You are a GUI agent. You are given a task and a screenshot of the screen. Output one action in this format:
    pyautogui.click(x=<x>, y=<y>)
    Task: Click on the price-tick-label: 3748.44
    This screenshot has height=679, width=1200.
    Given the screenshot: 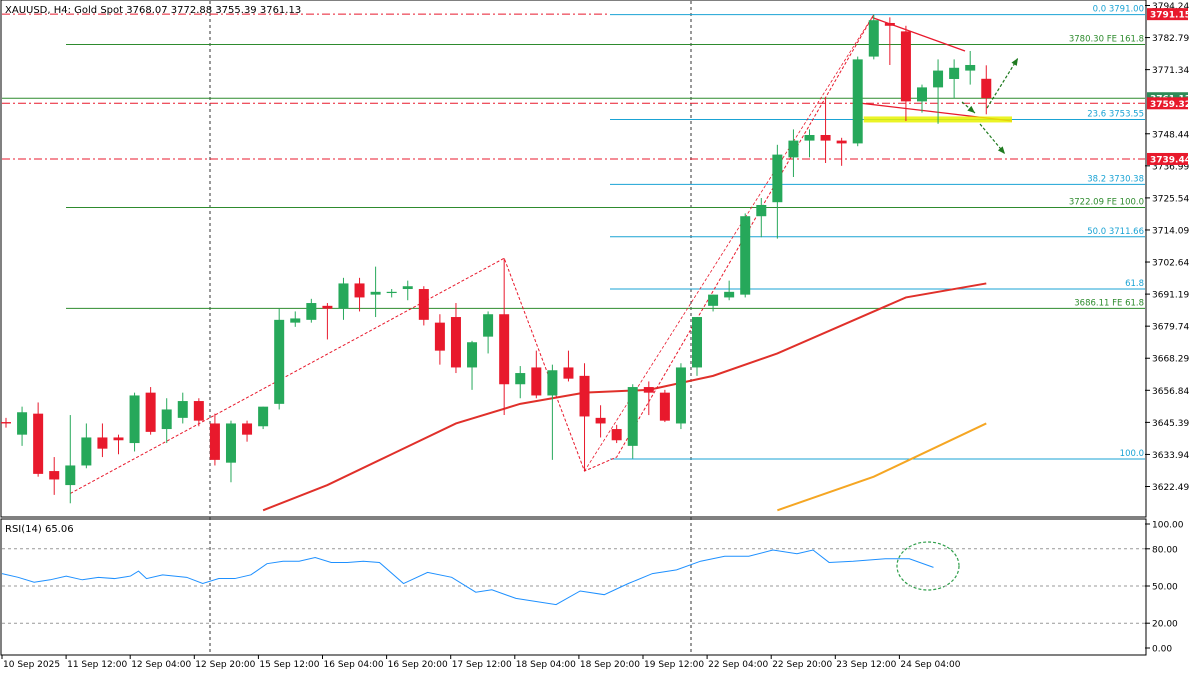 What is the action you would take?
    pyautogui.click(x=1170, y=135)
    